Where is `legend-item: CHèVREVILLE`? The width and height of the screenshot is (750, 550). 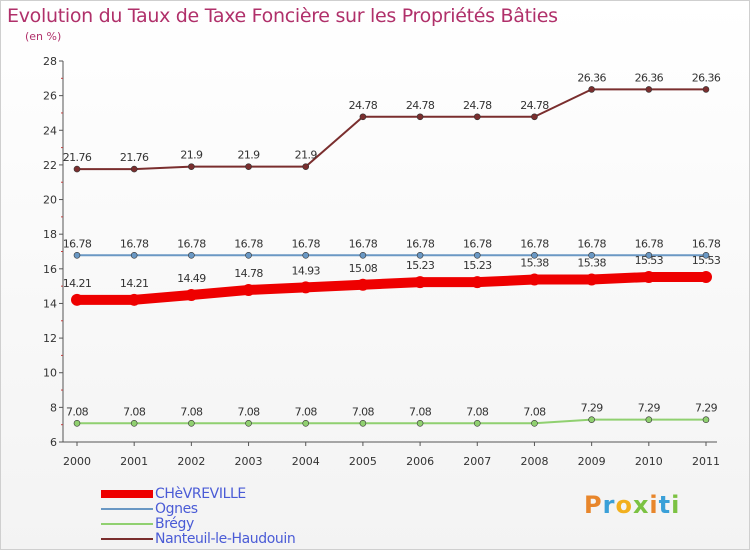 legend-item: CHèVREVILLE is located at coordinates (198, 494).